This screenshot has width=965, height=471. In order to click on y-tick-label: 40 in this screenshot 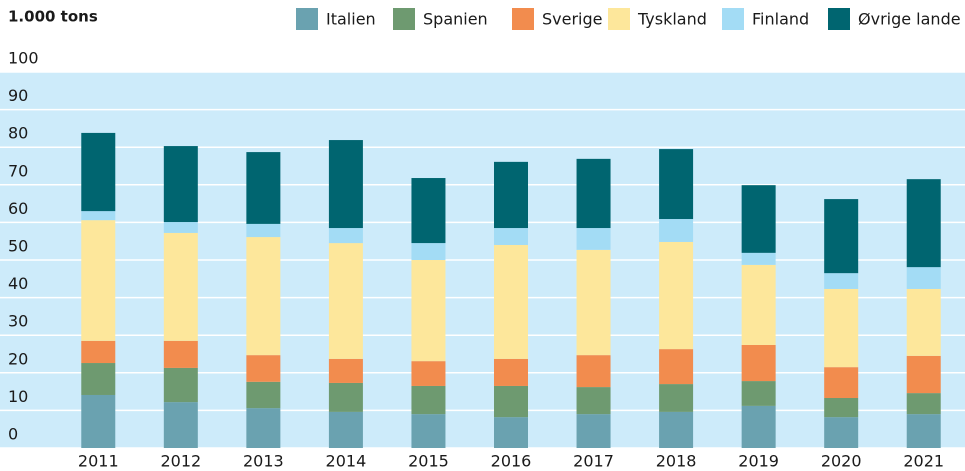, I will do `click(18, 283)`.